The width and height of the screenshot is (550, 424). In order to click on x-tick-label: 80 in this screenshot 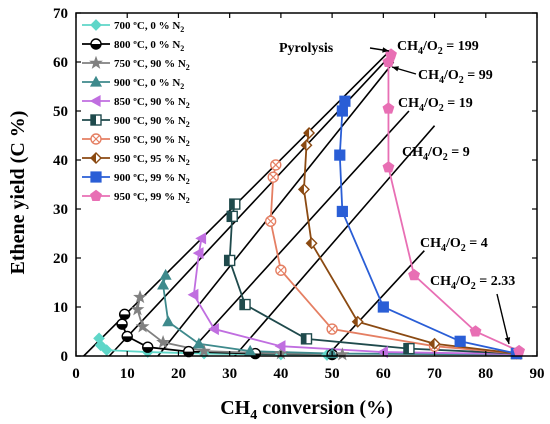, I will do `click(485, 374)`.